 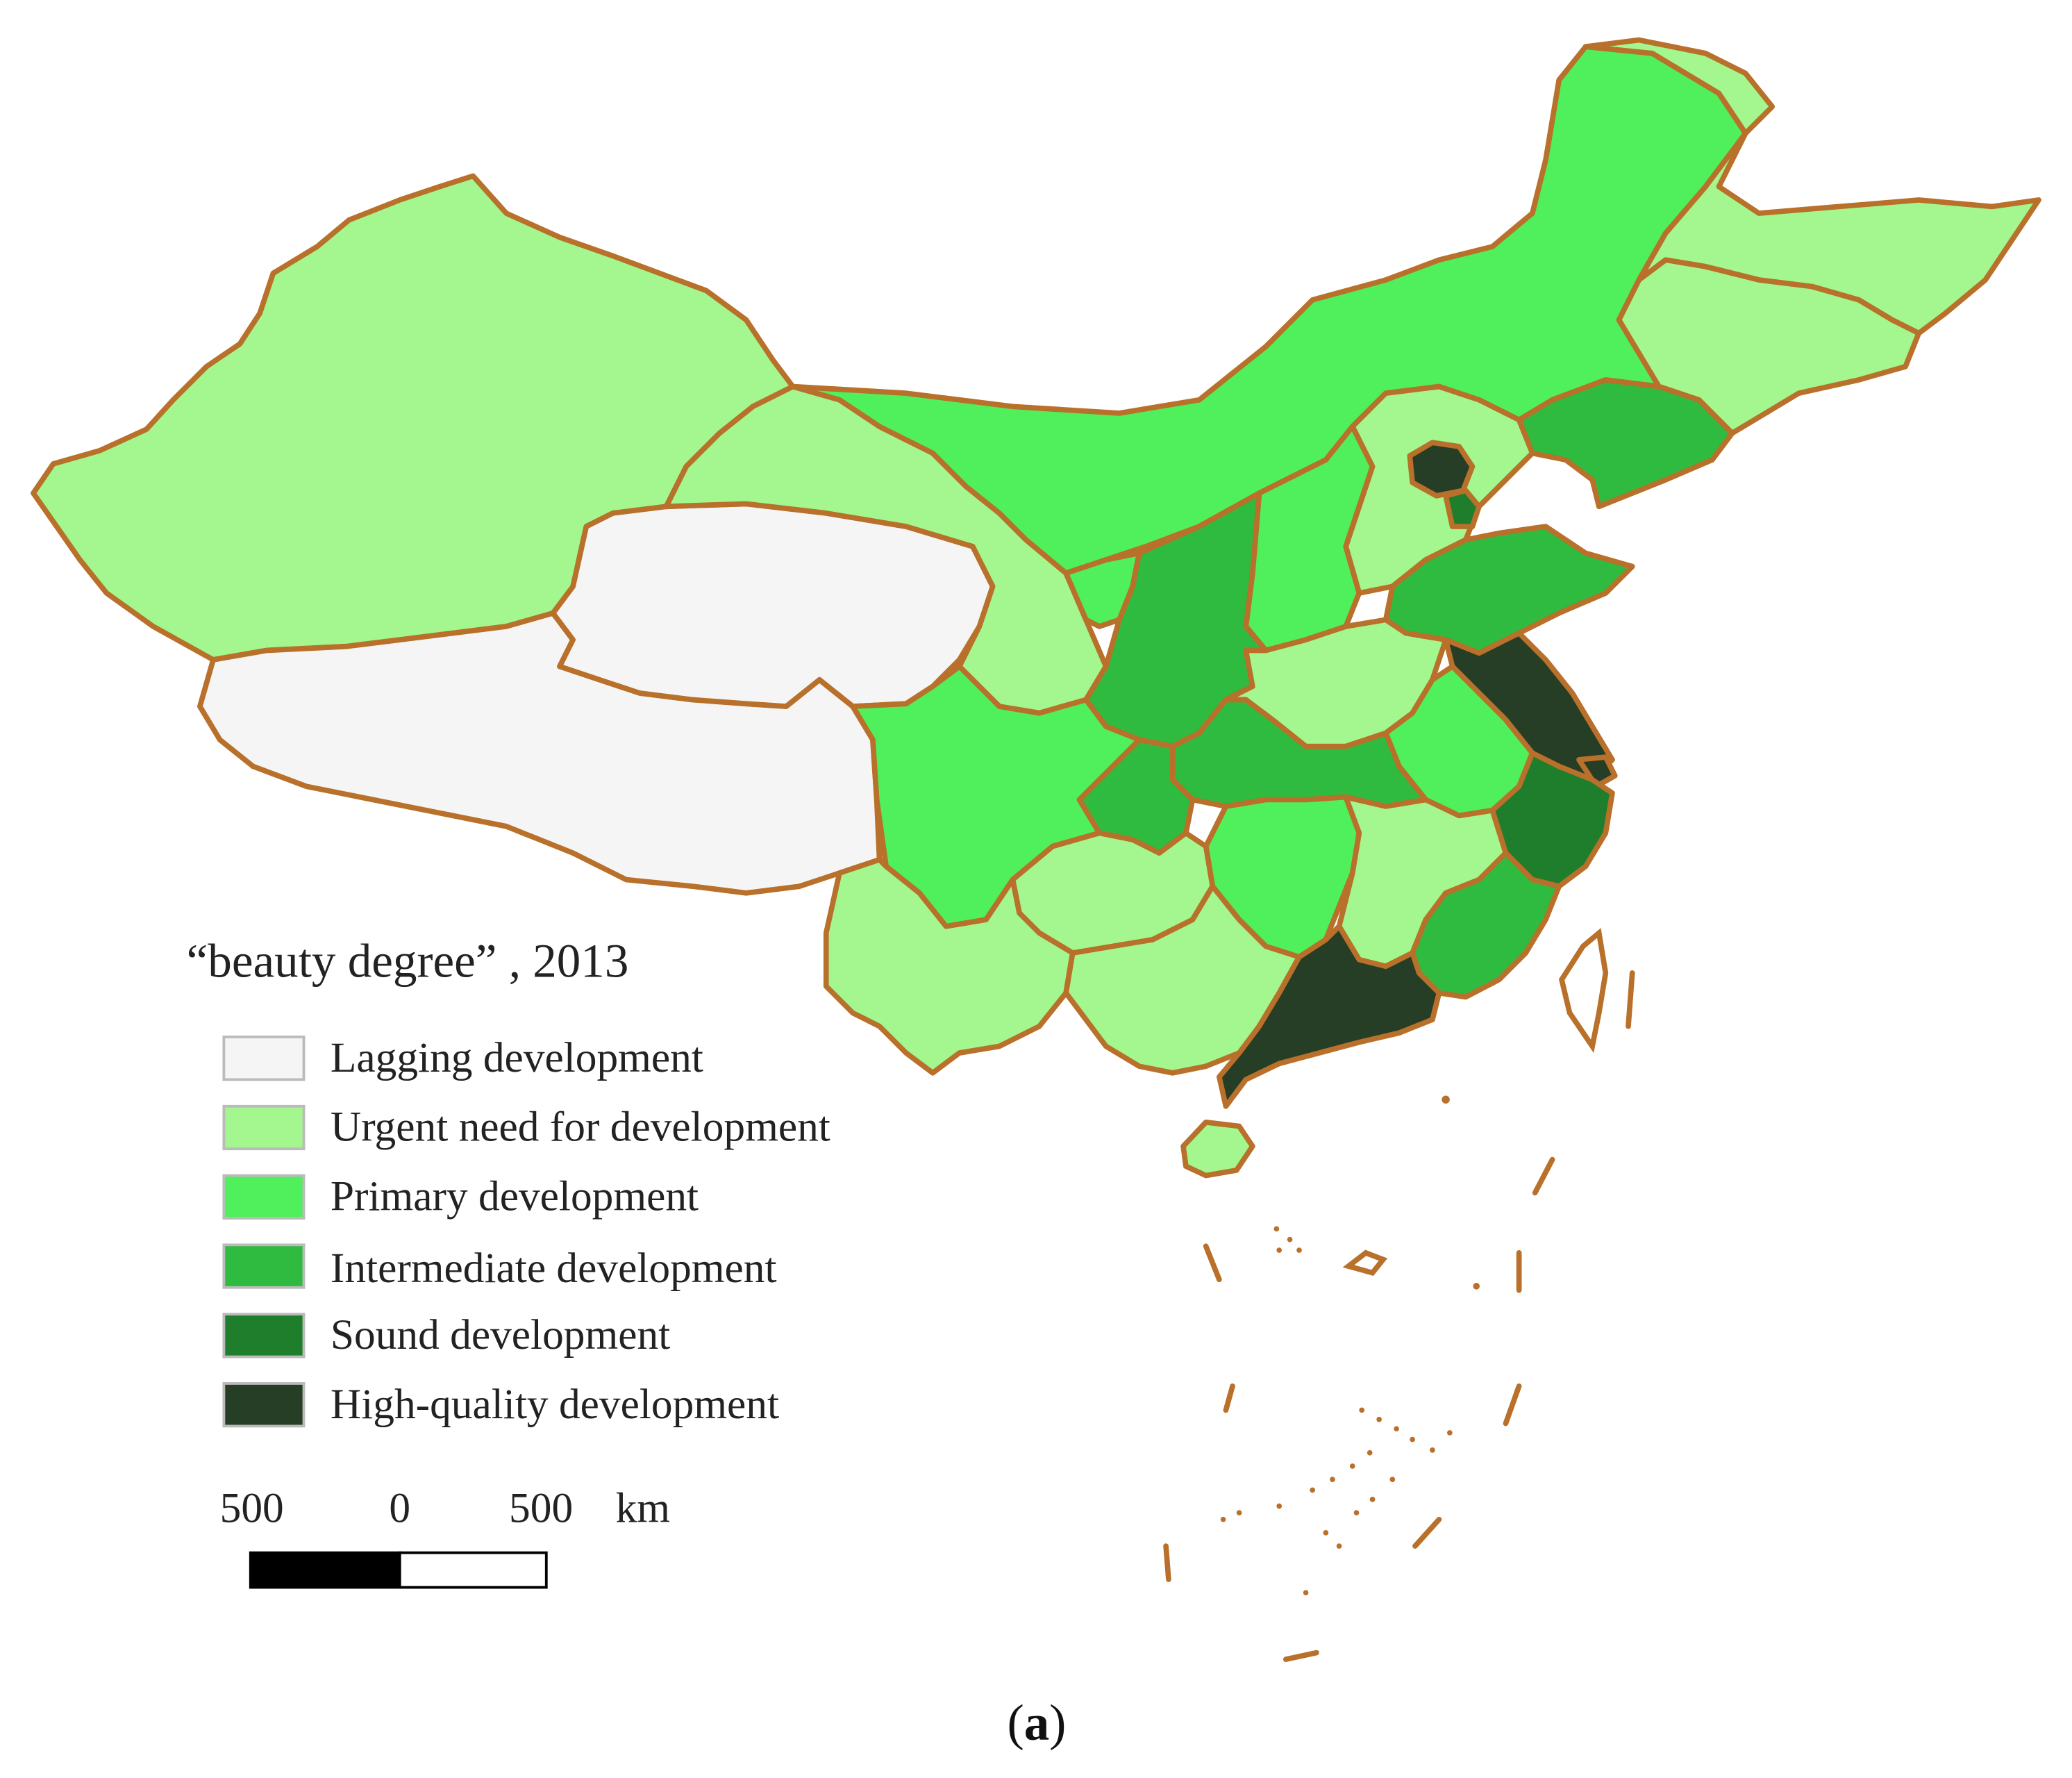 I want to click on legend-item-lagging: Lagging development, so click(x=464, y=1057).